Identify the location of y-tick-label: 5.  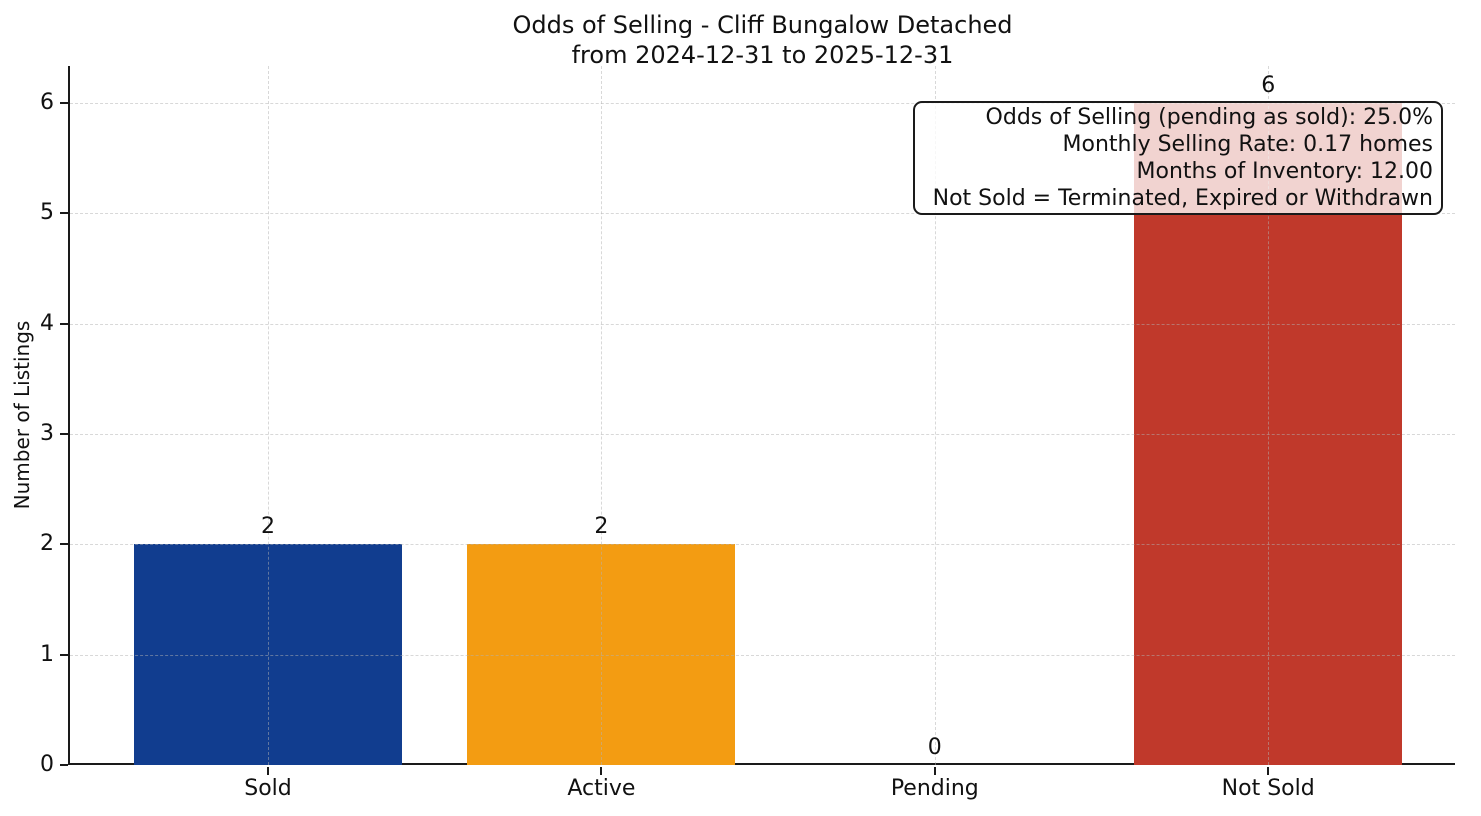
(47, 213).